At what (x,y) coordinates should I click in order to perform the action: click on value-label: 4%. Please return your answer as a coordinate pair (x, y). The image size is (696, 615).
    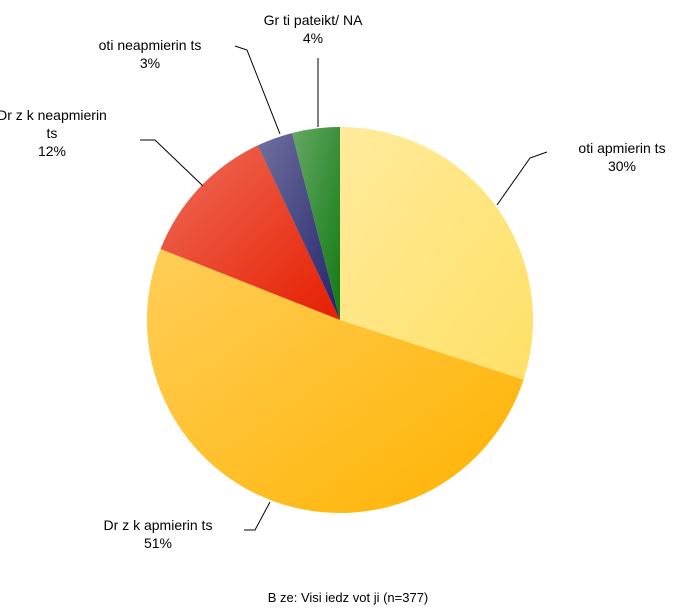
    Looking at the image, I should click on (313, 38).